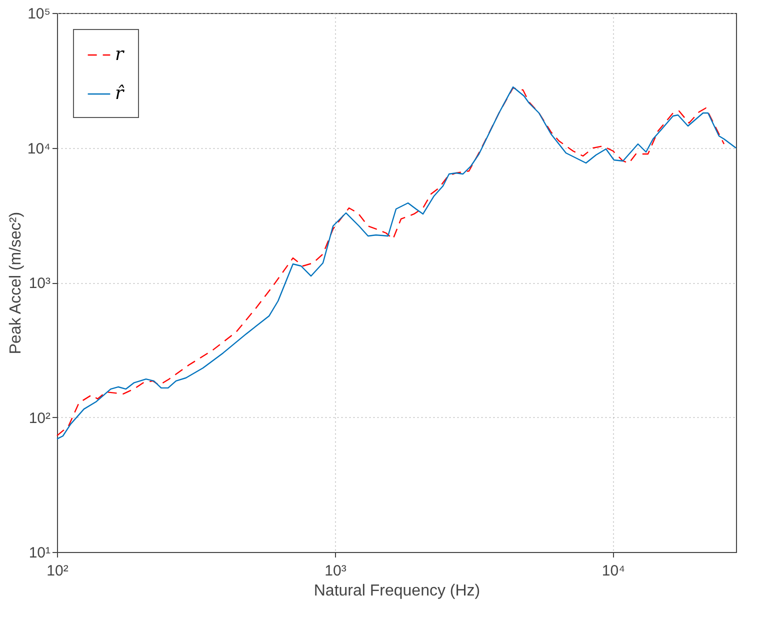  Describe the element at coordinates (614, 571) in the screenshot. I see `x-tick-label: 10⁴` at that location.